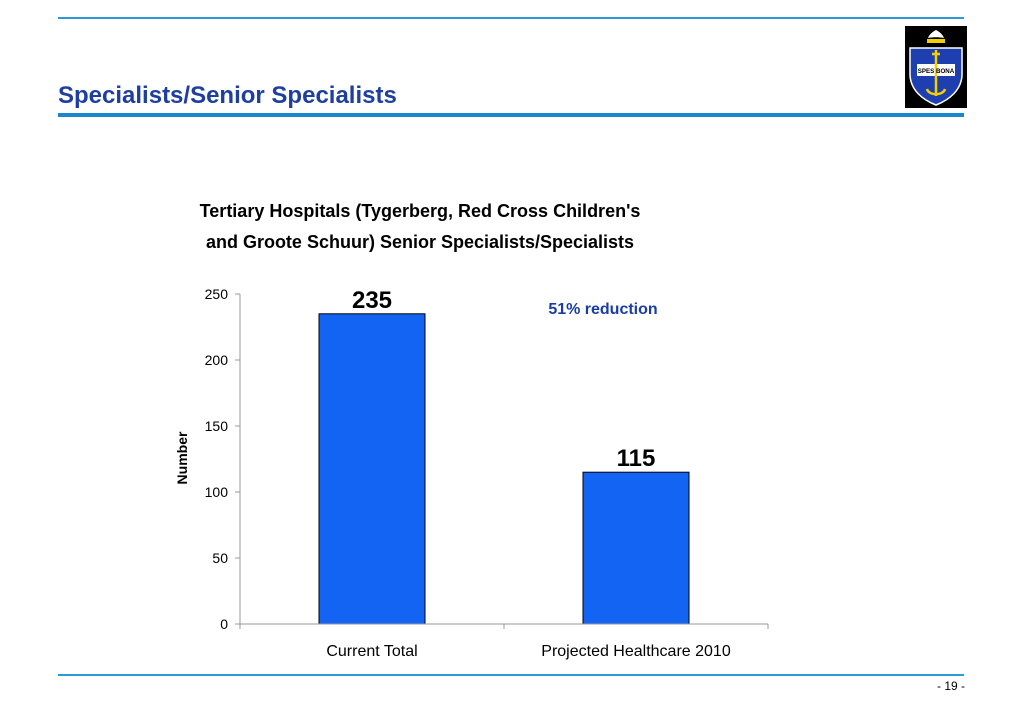 The width and height of the screenshot is (1023, 708). What do you see at coordinates (936, 34) in the screenshot?
I see `crest-lamp` at bounding box center [936, 34].